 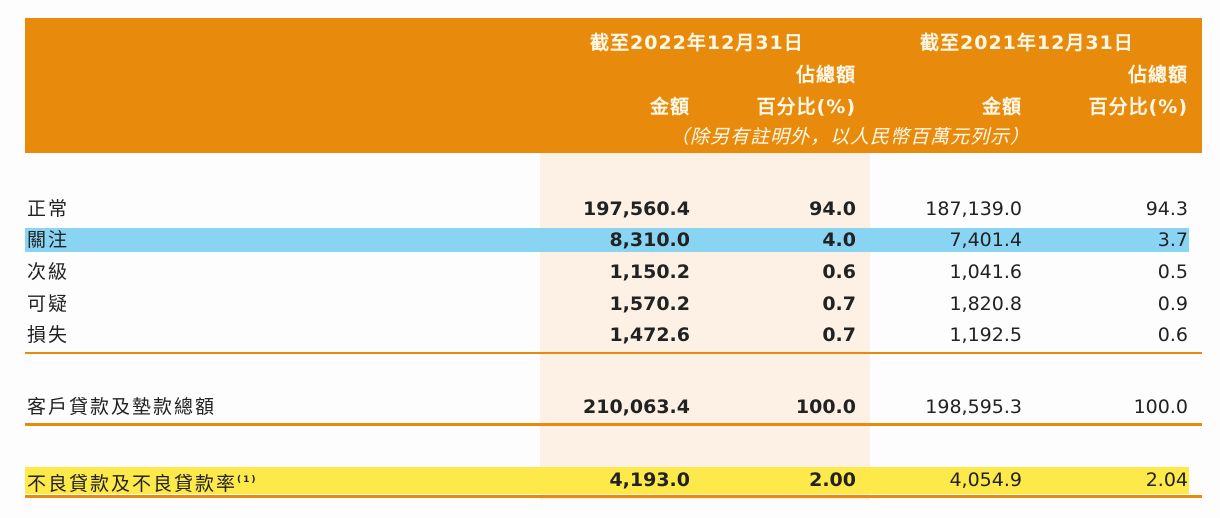 I want to click on row-label: 損失, so click(x=48, y=335).